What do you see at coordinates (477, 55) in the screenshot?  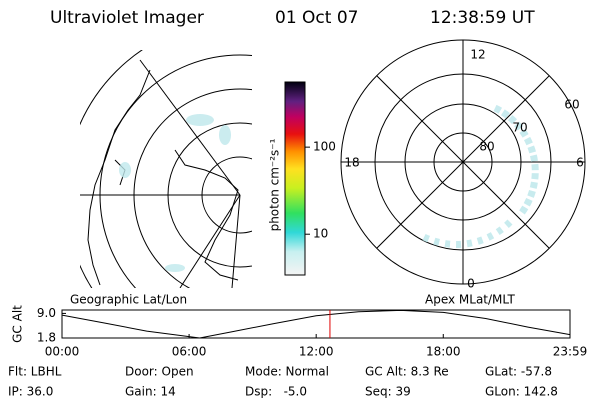 I see `mlt-label: 12` at bounding box center [477, 55].